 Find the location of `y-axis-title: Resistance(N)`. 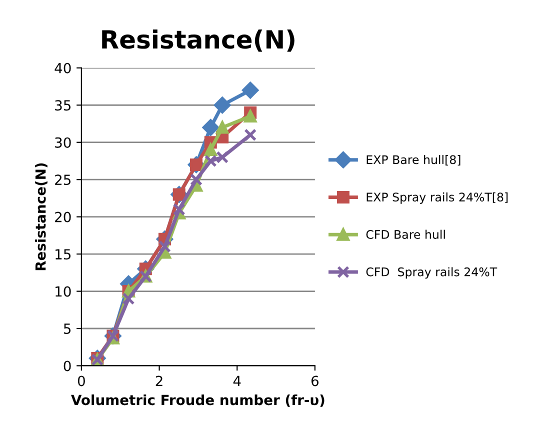

y-axis-title: Resistance(N) is located at coordinates (41, 216).